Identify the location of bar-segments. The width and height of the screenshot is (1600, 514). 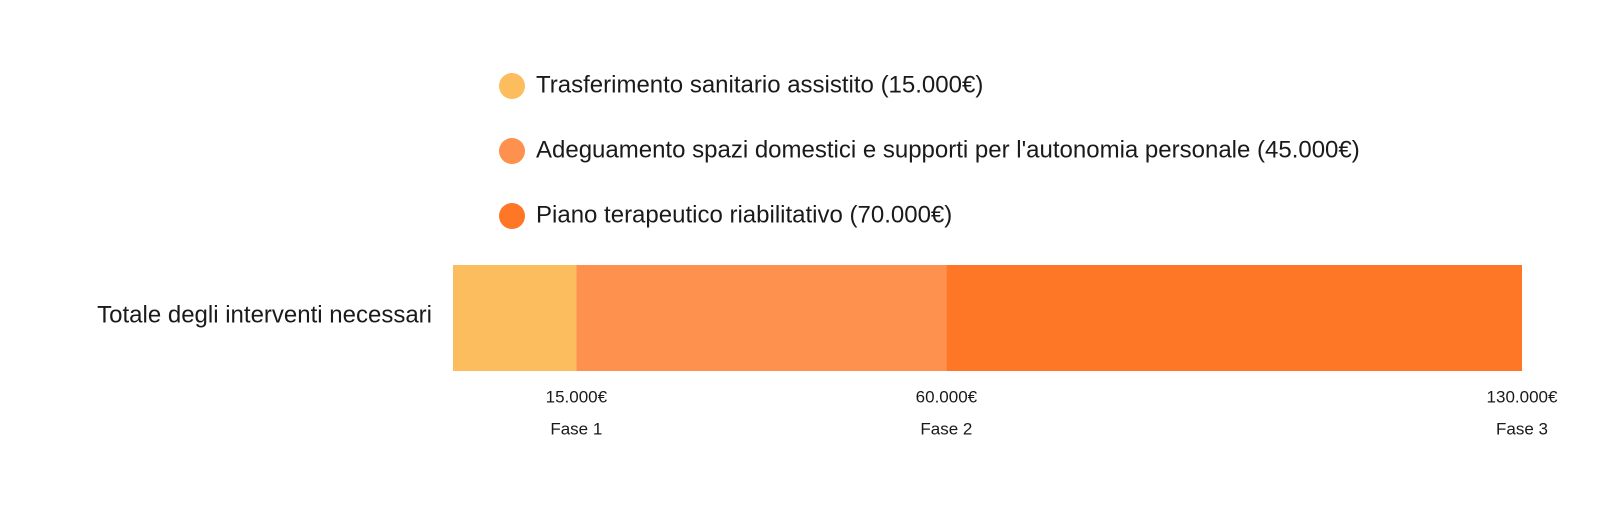
(987, 318).